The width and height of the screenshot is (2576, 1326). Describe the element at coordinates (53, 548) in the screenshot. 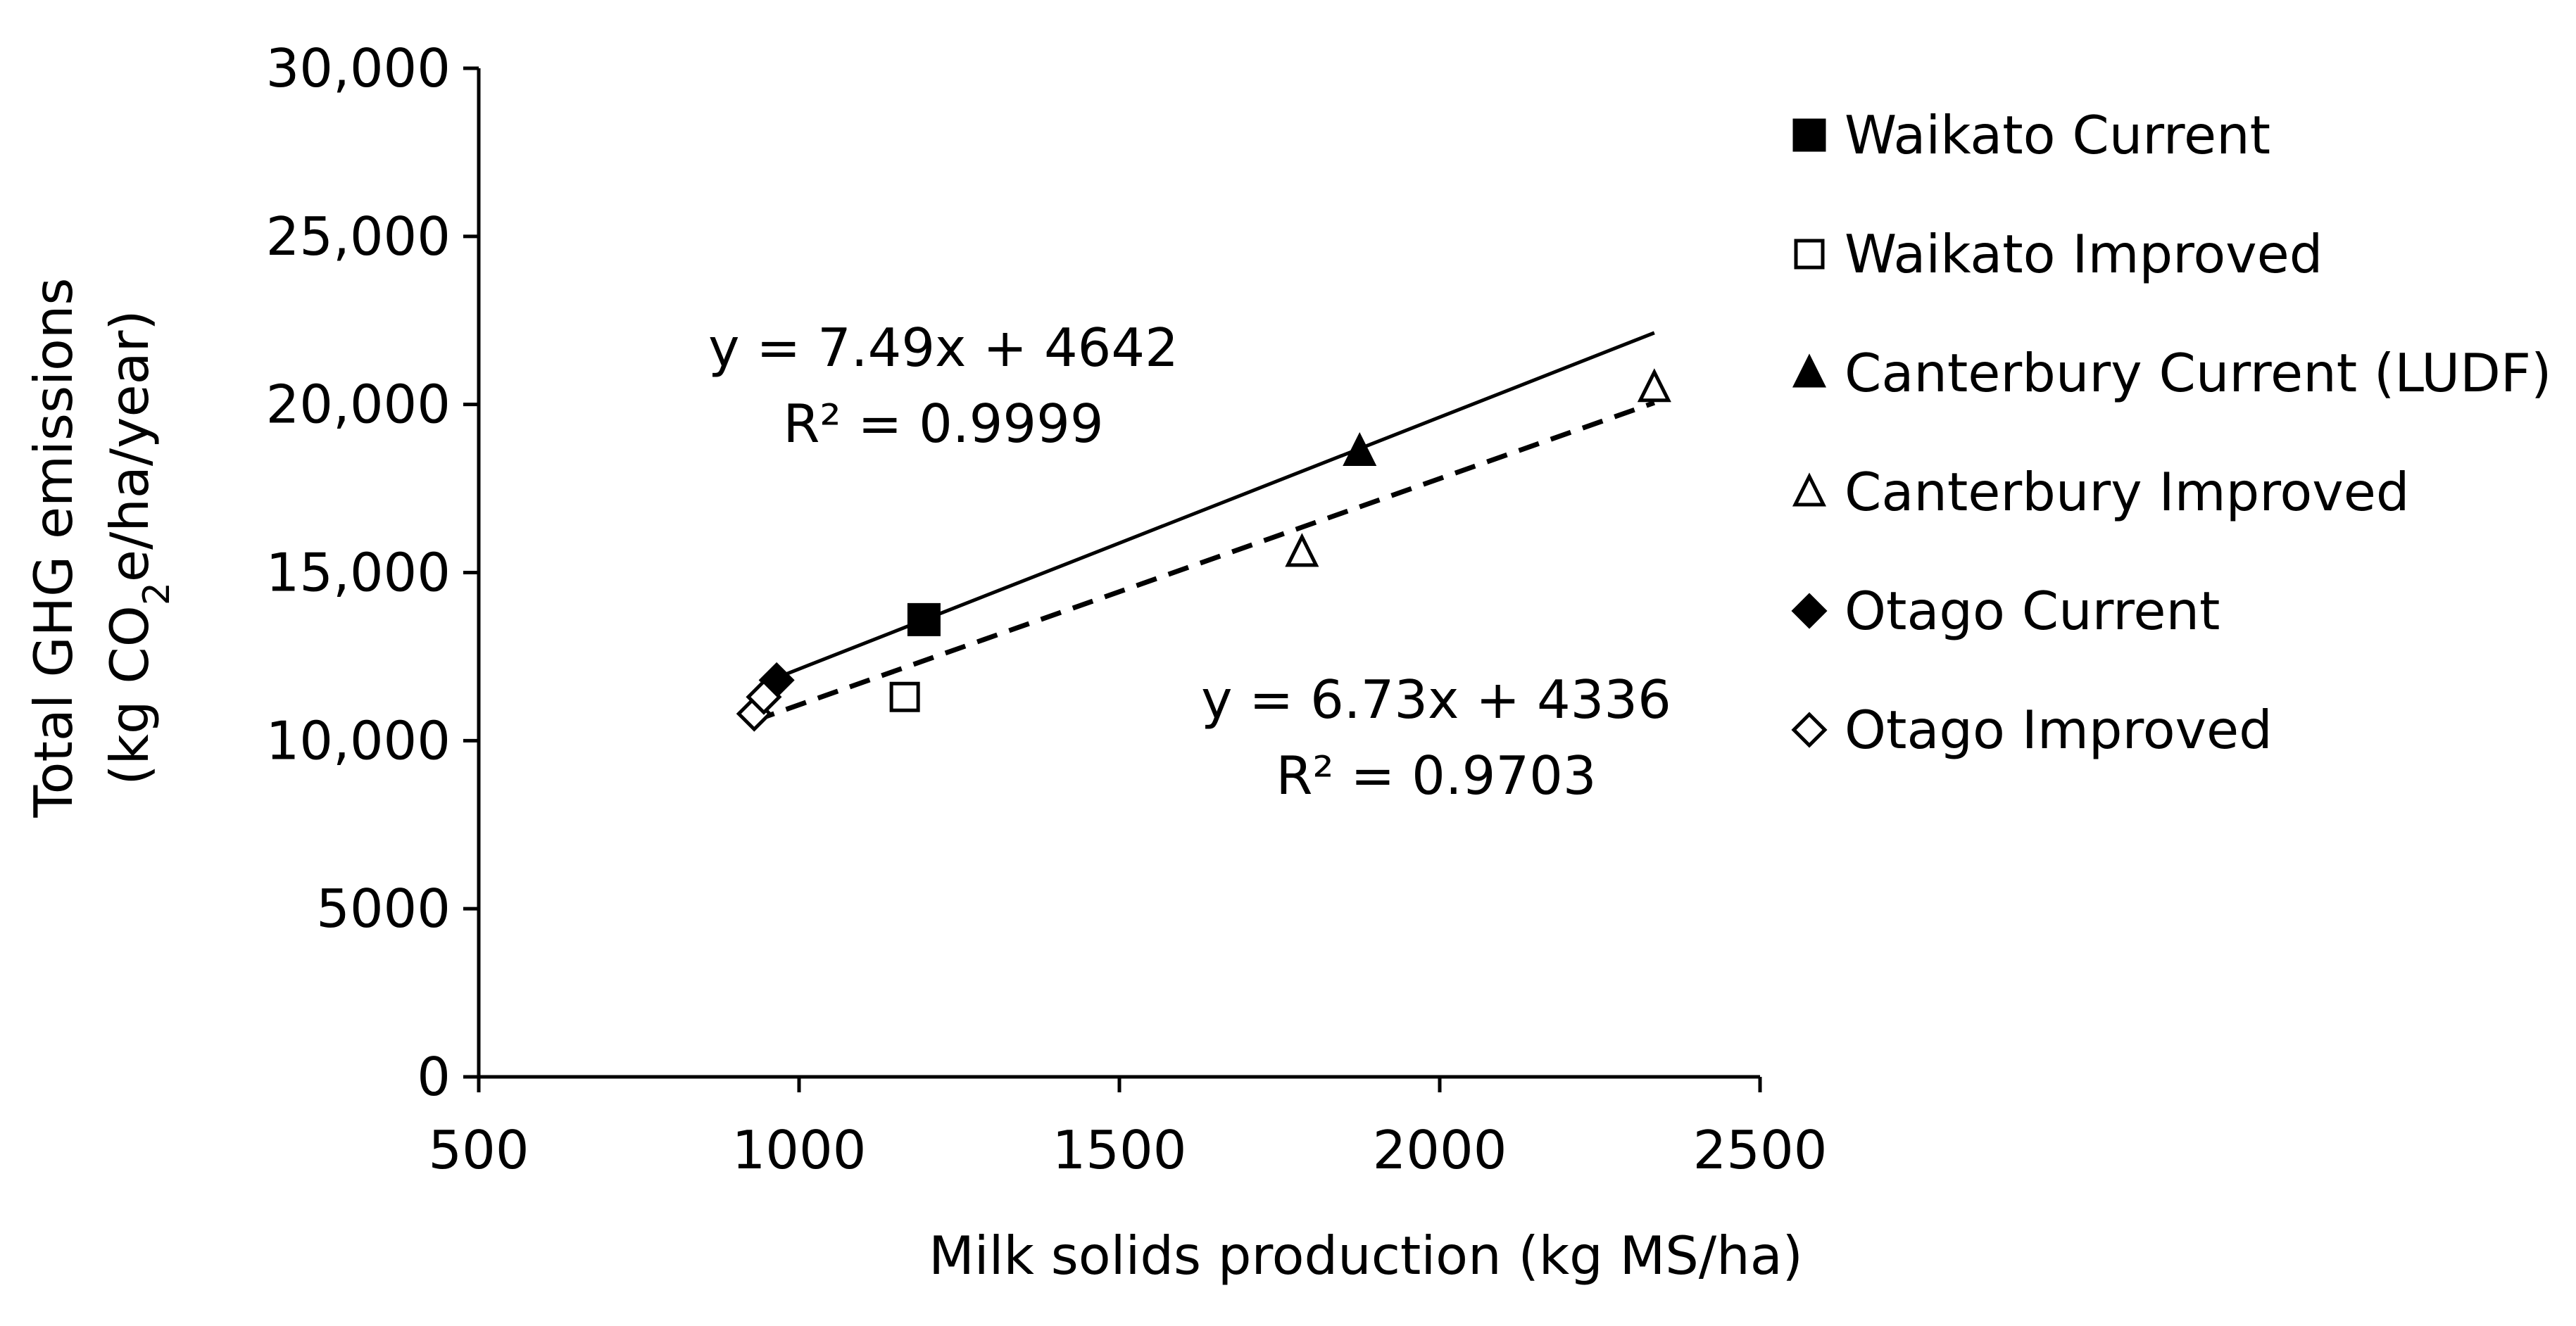

I see `y-axis-title-line1: Total GHG emissions` at that location.